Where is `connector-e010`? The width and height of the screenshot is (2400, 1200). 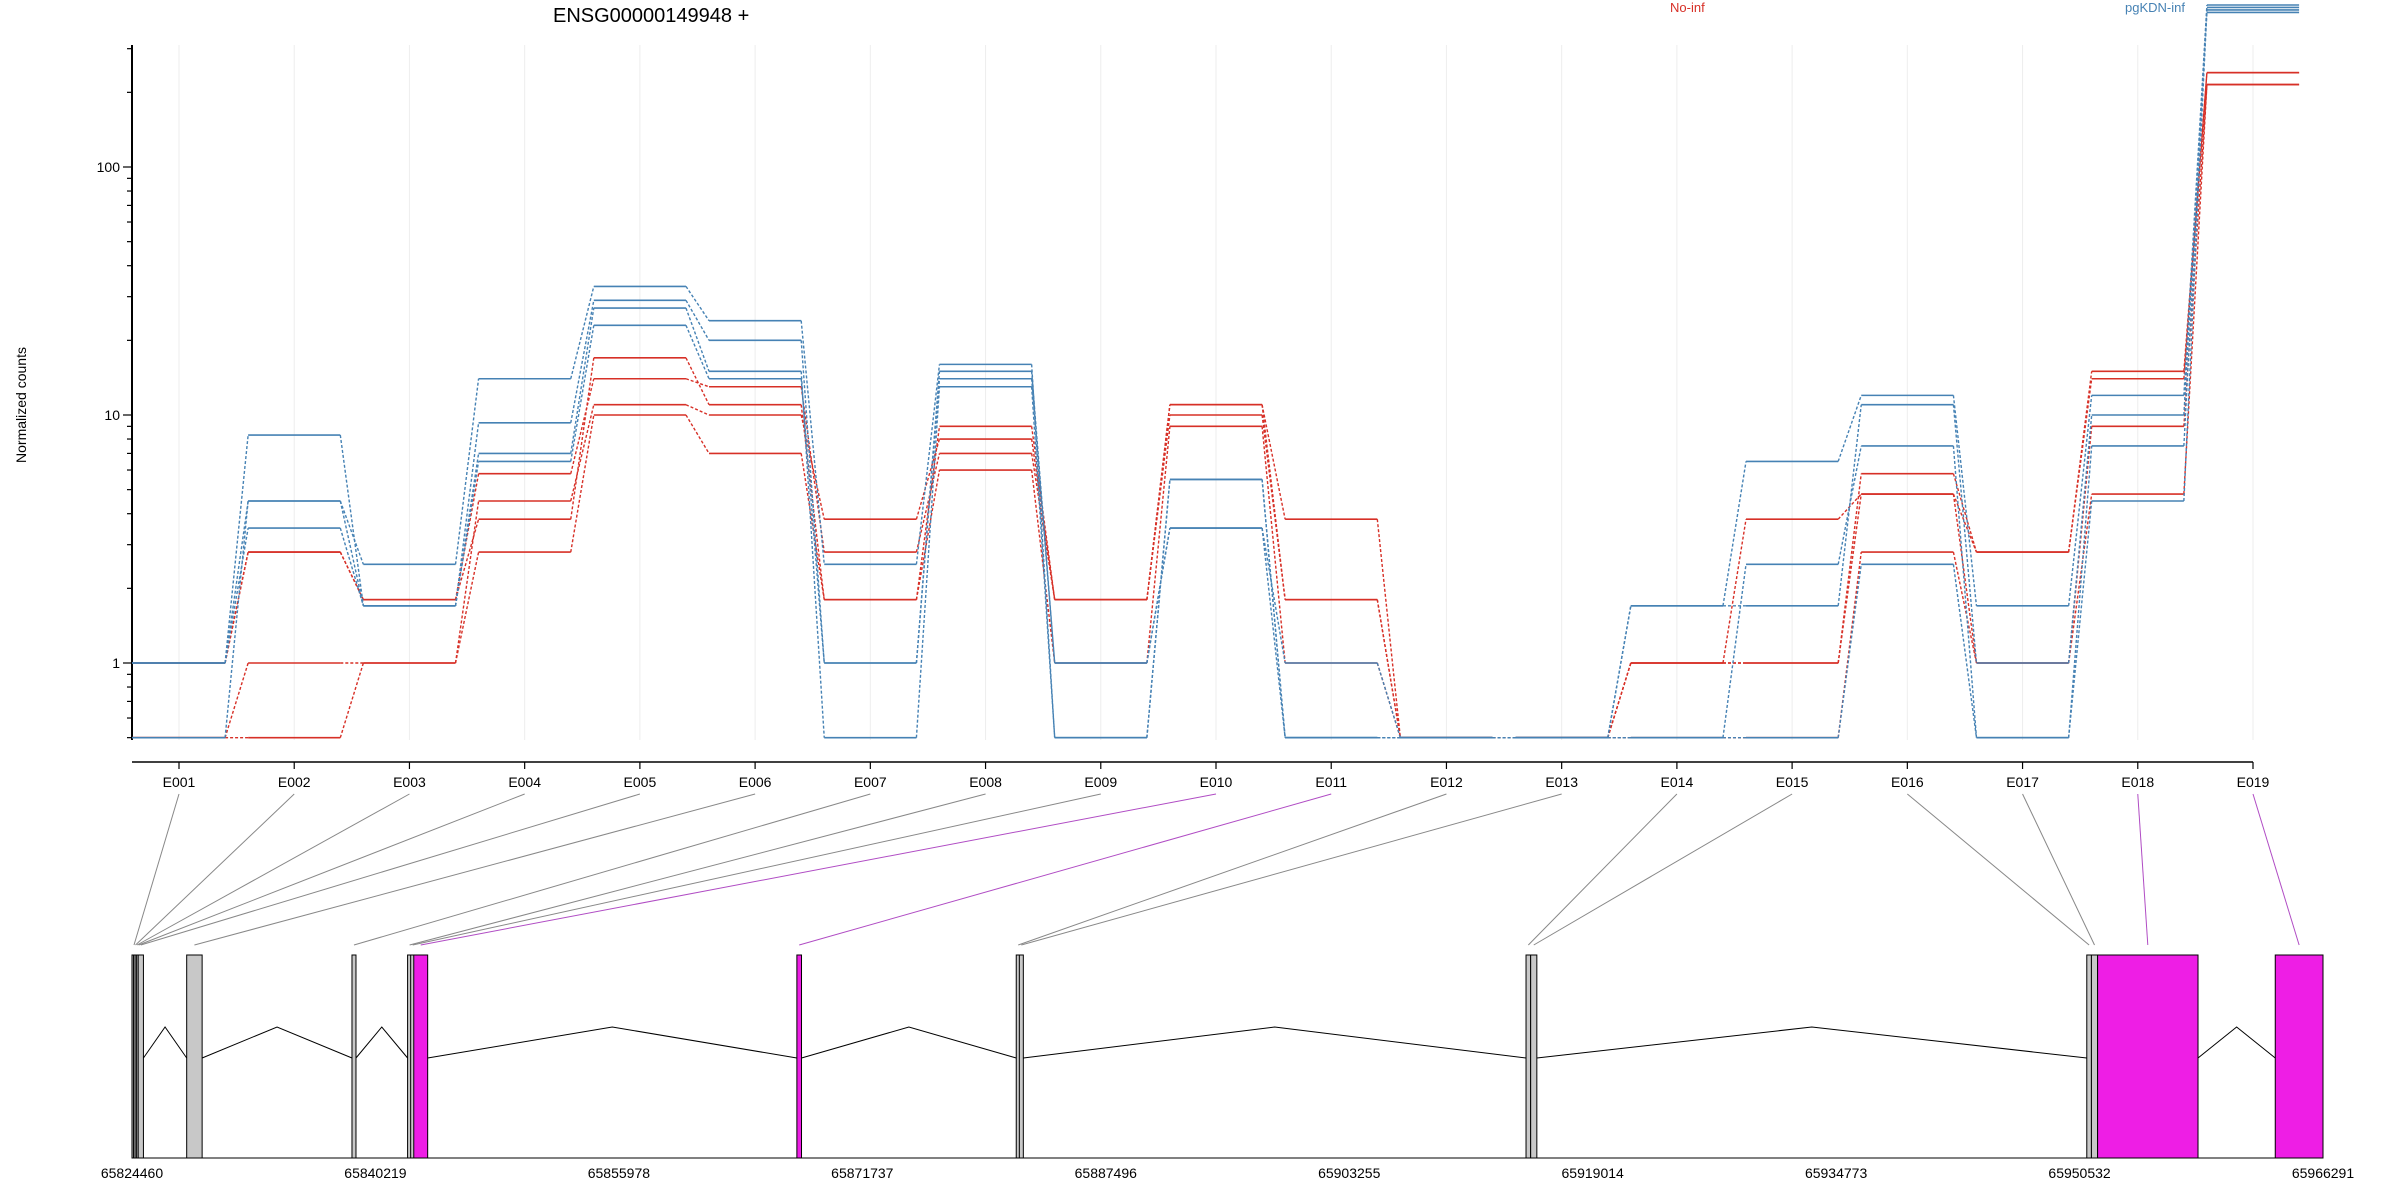
connector-e010 is located at coordinates (818, 869).